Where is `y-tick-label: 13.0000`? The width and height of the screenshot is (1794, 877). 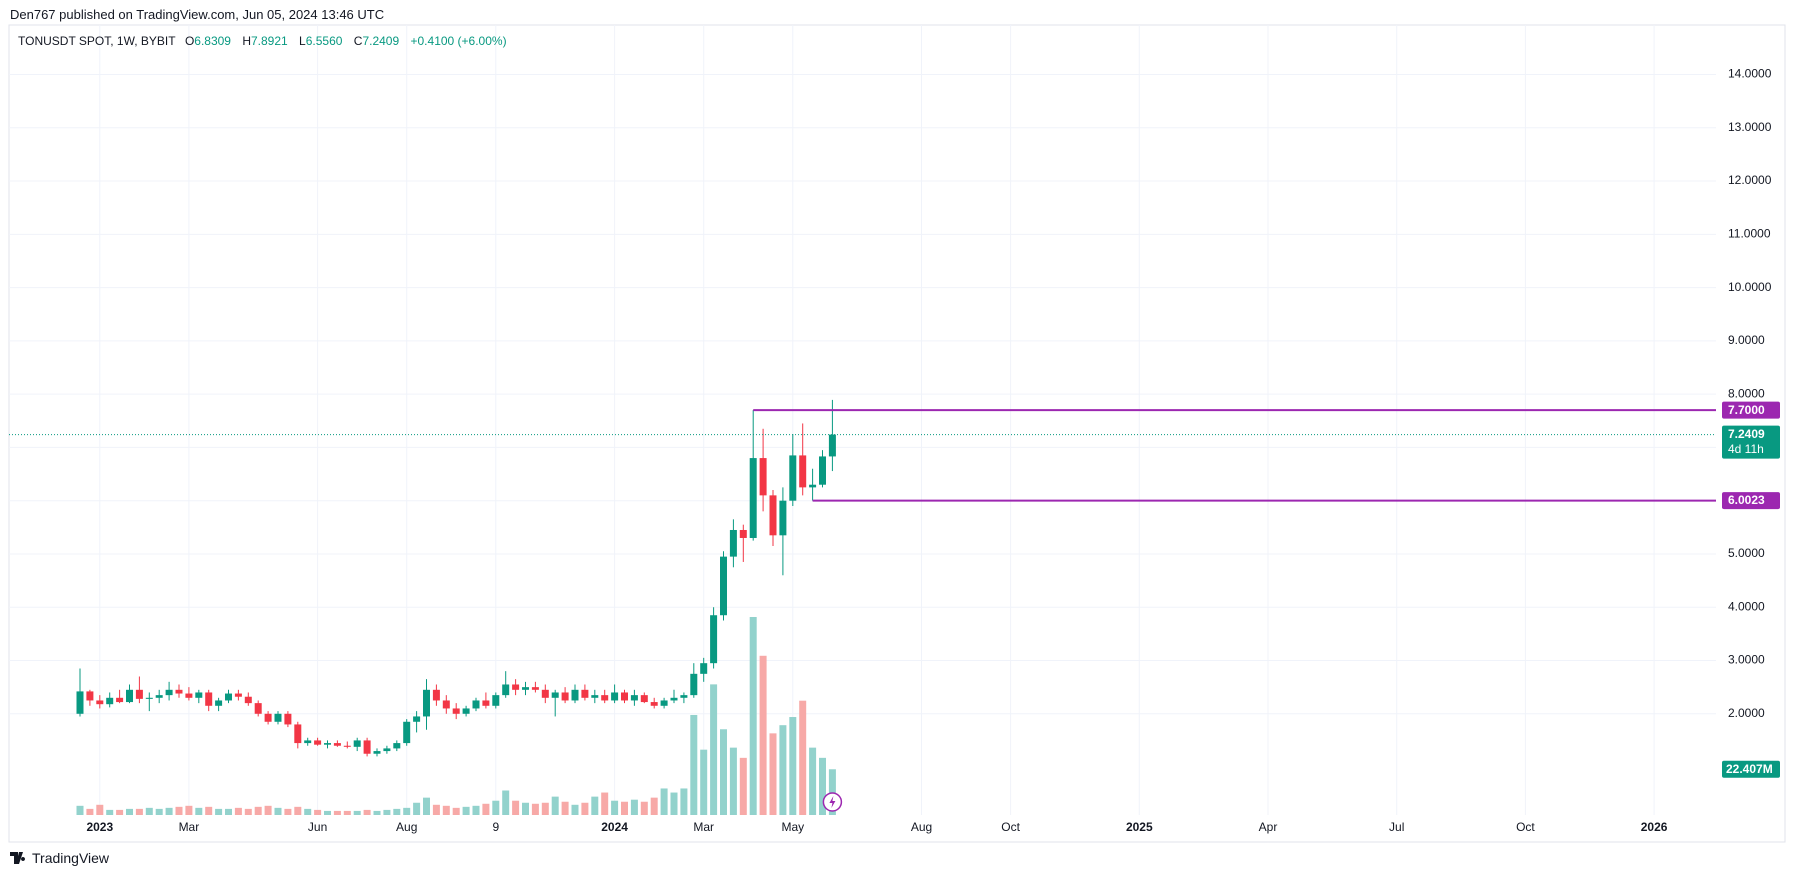
y-tick-label: 13.0000 is located at coordinates (1750, 127).